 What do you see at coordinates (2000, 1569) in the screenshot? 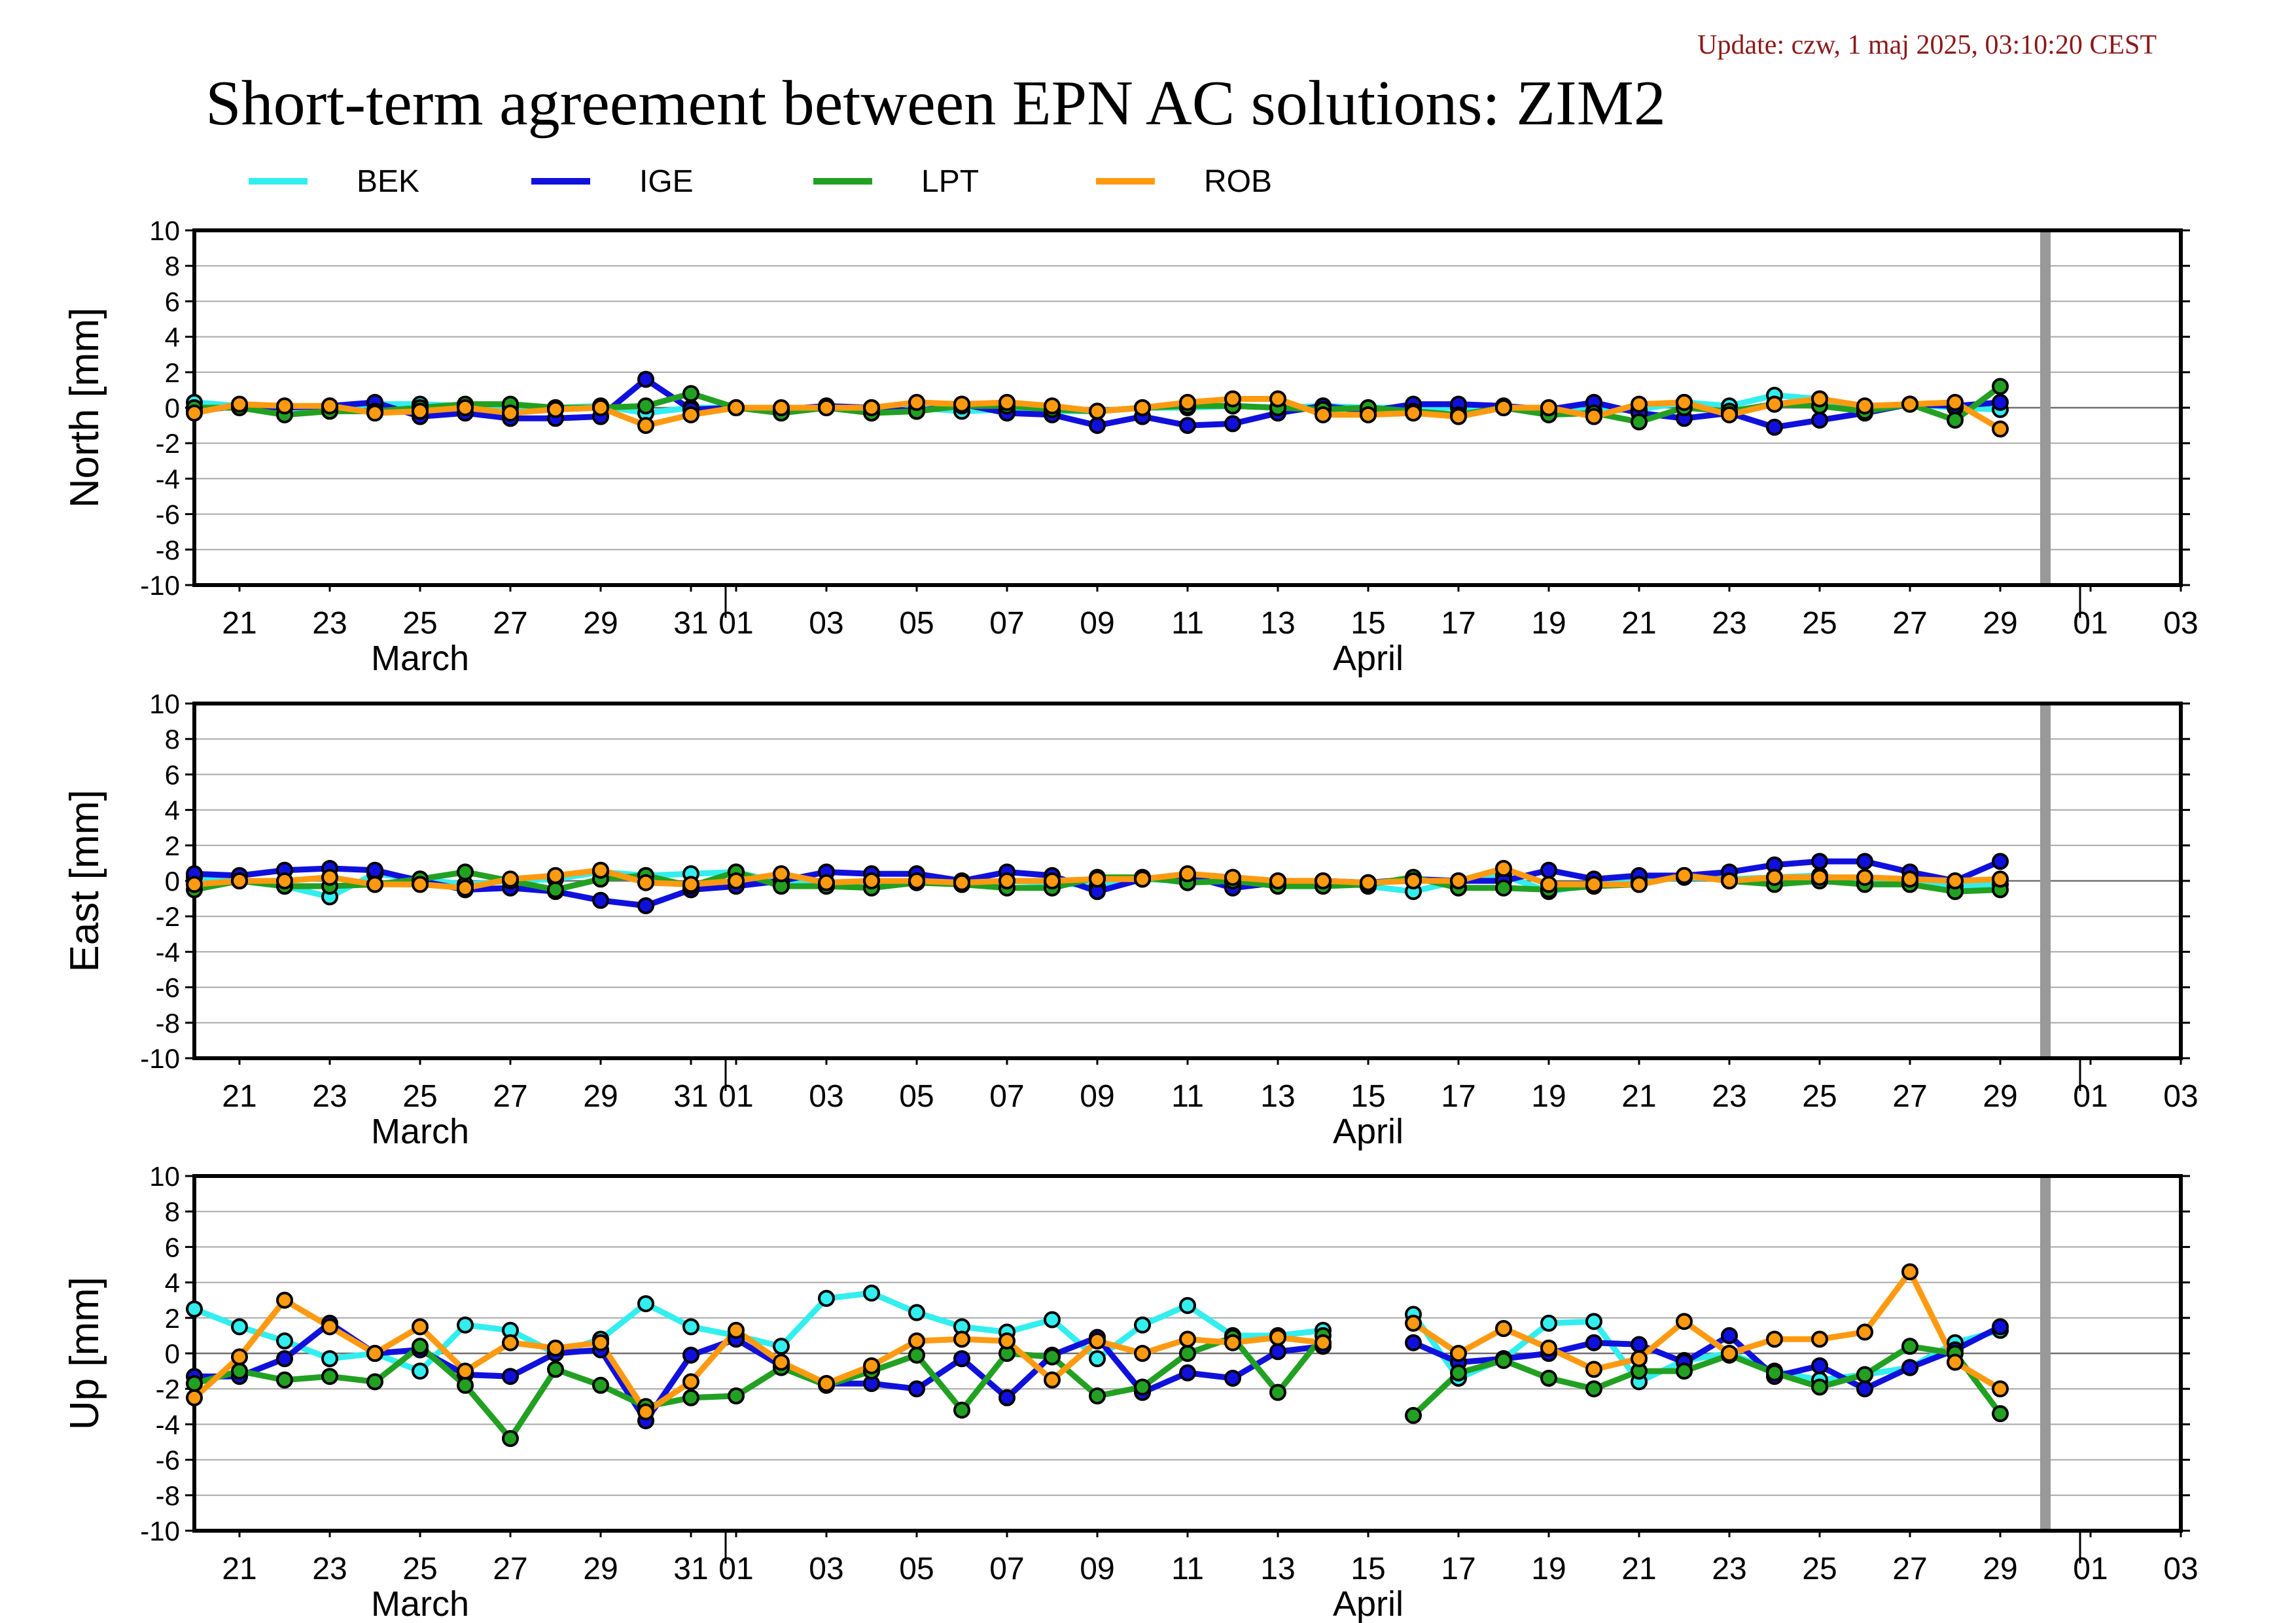
I see `x-tick-label: 29` at bounding box center [2000, 1569].